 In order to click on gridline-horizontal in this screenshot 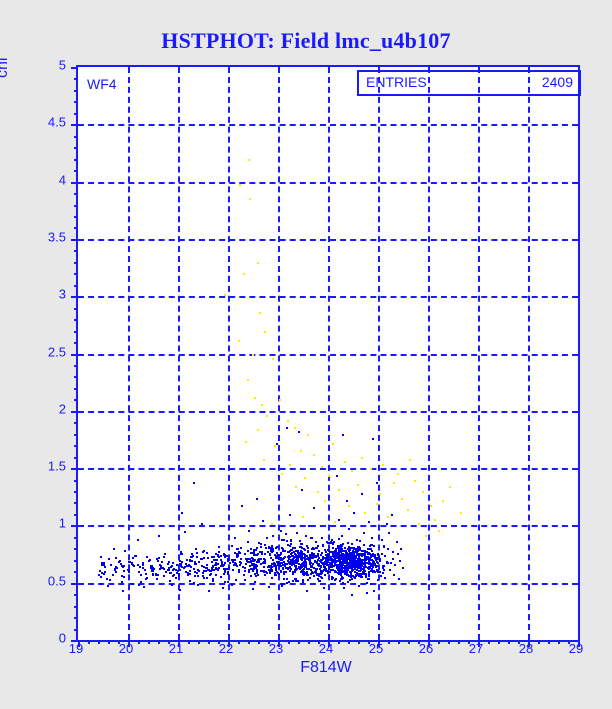, I will do `click(328, 125)`.